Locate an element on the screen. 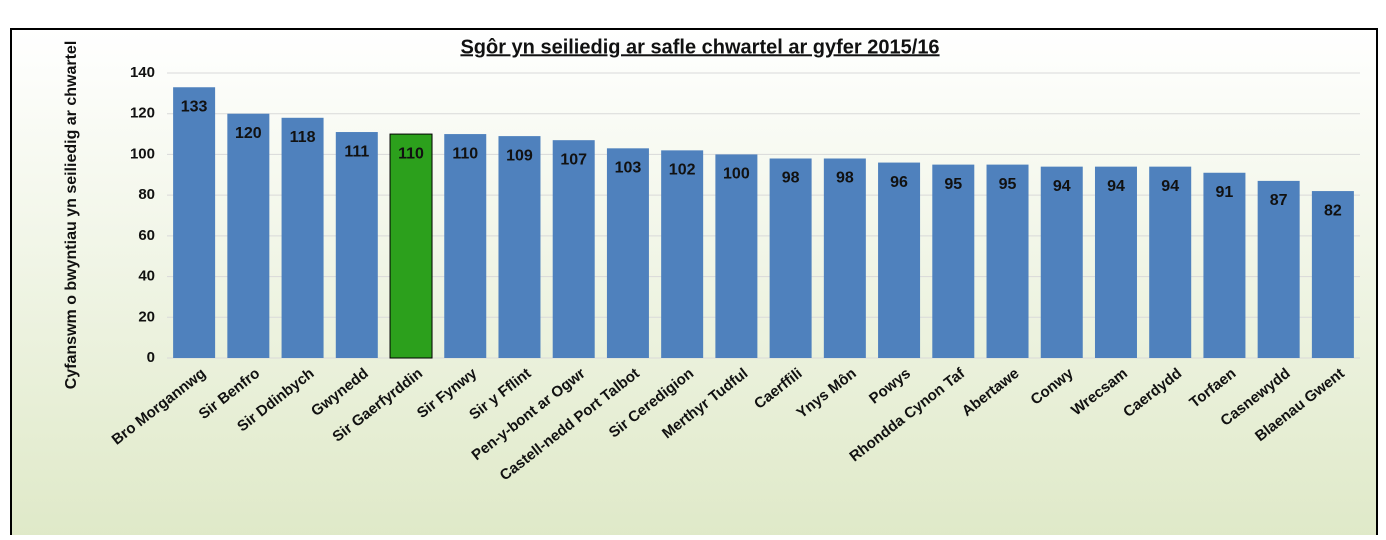  value-label: 109 is located at coordinates (519, 155).